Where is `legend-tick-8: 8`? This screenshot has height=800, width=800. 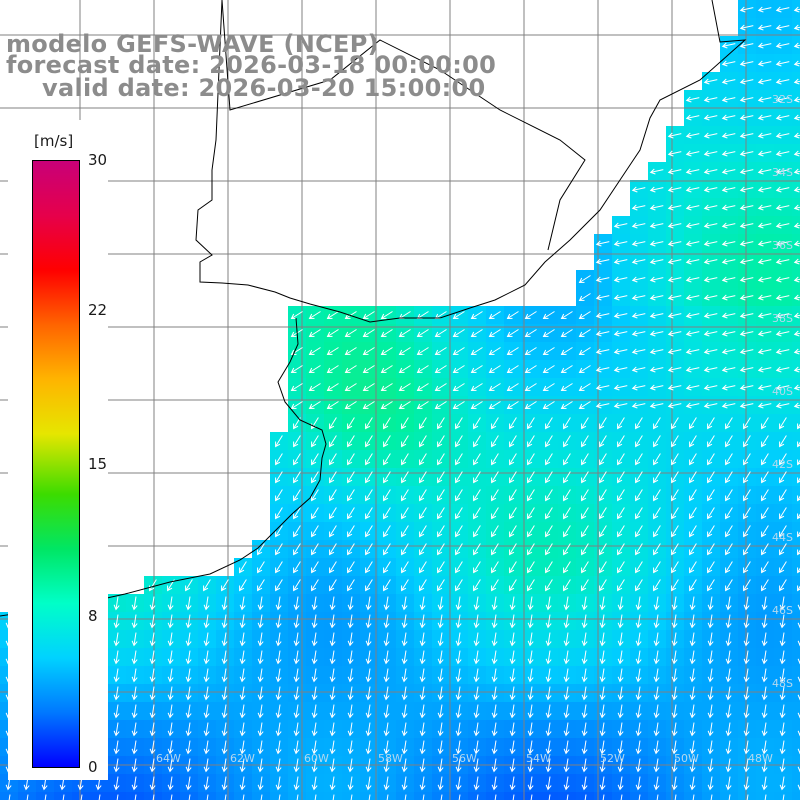 legend-tick-8: 8 is located at coordinates (93, 616).